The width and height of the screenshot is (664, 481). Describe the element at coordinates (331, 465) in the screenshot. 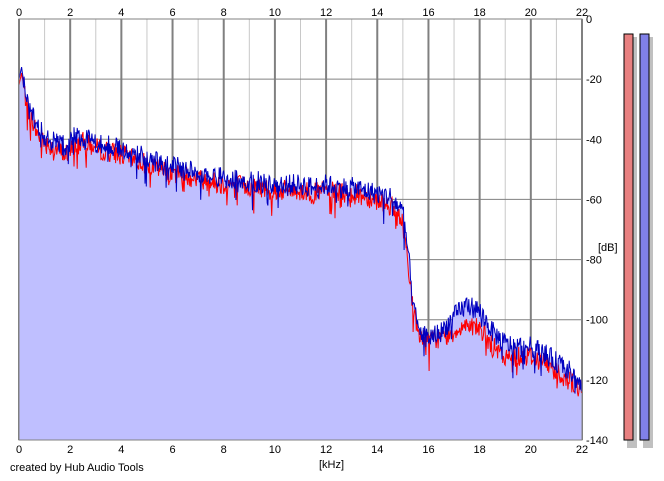

I see `x-axis-unit: [kHz]` at that location.